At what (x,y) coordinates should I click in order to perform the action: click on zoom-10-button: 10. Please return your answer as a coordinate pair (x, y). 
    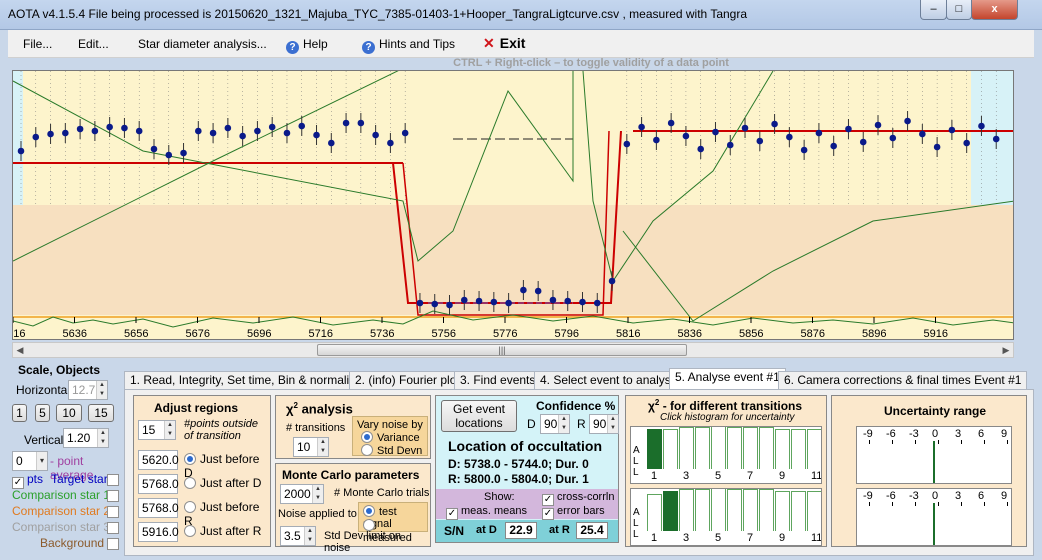
    Looking at the image, I should click on (69, 413).